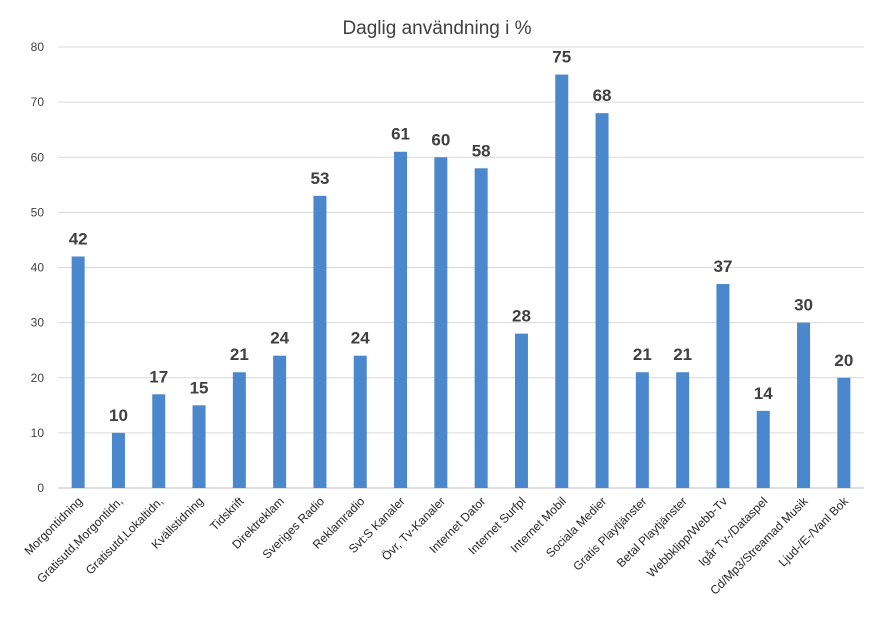 The width and height of the screenshot is (877, 630). I want to click on x-tick-label: Ljud-/E-/Vanl Bok, so click(814, 532).